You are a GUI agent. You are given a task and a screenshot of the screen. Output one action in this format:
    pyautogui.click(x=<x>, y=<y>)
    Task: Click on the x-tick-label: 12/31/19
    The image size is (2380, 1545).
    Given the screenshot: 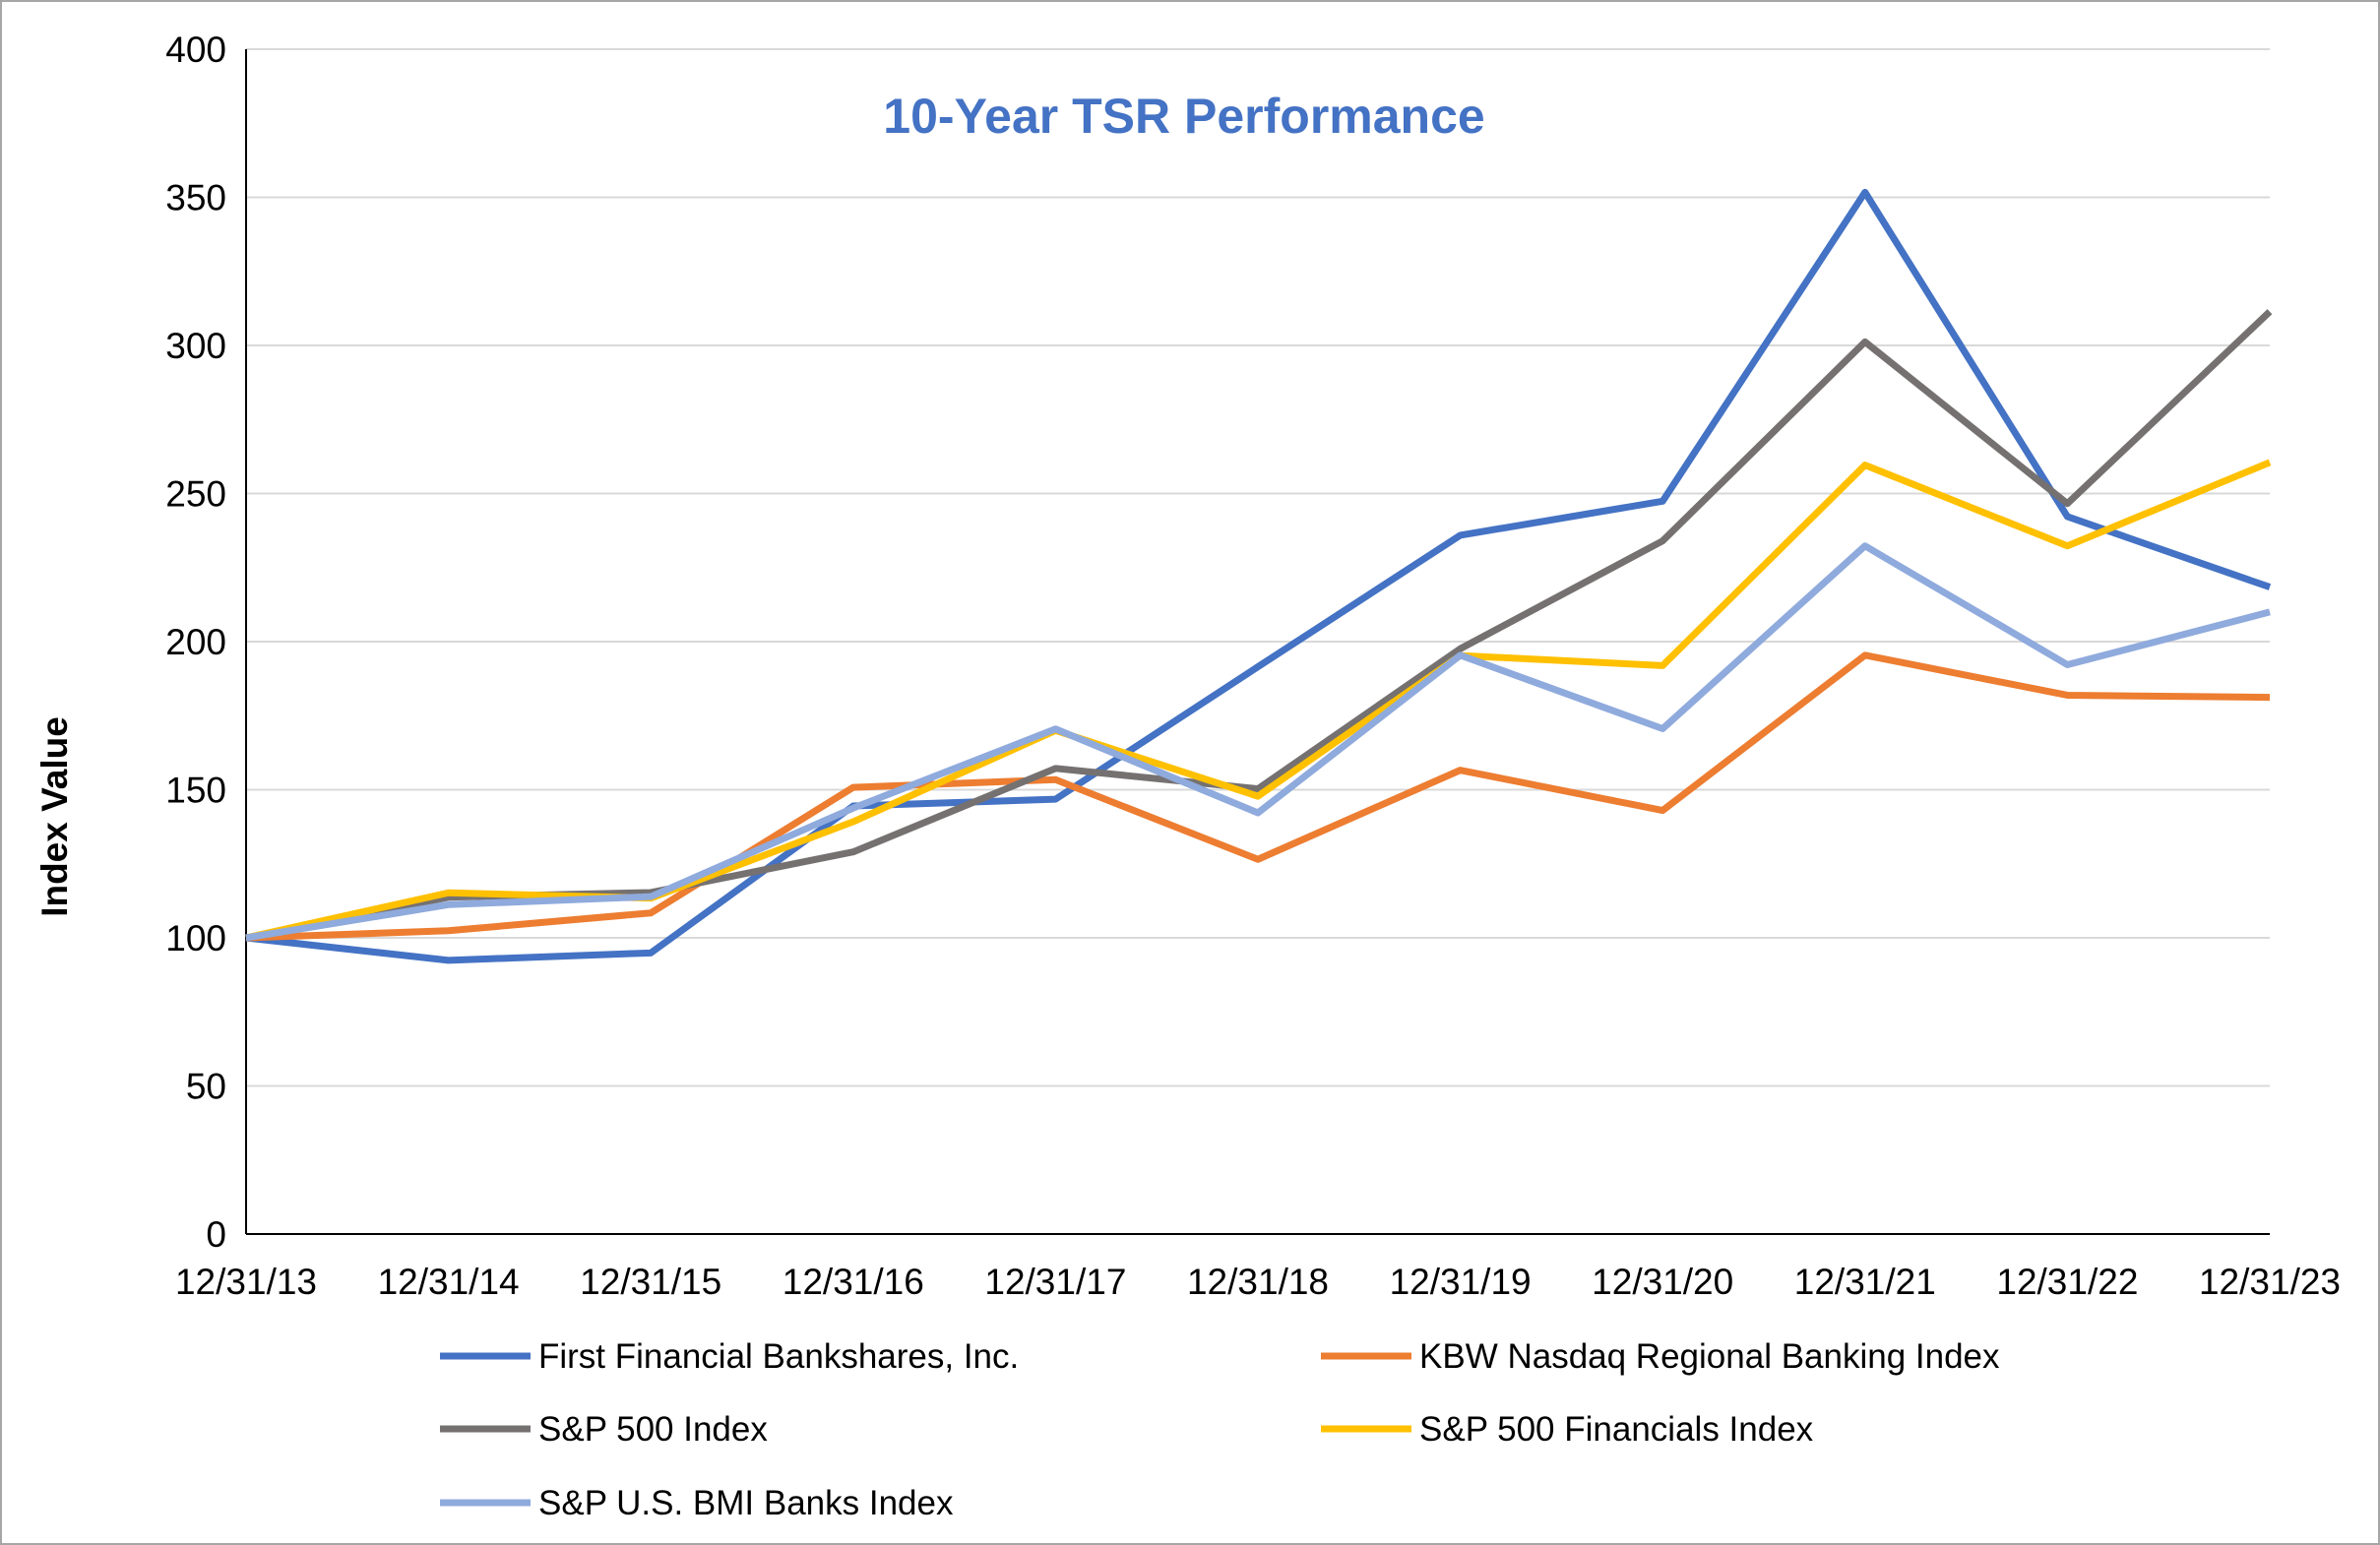 What is the action you would take?
    pyautogui.click(x=1461, y=1282)
    